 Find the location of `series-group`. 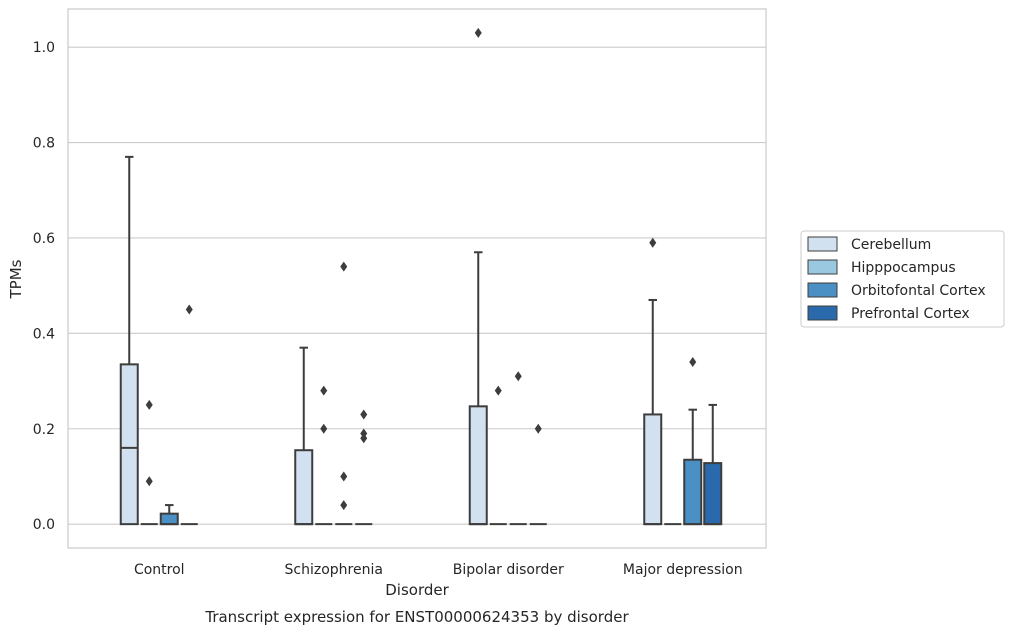

series-group is located at coordinates (411, 455).